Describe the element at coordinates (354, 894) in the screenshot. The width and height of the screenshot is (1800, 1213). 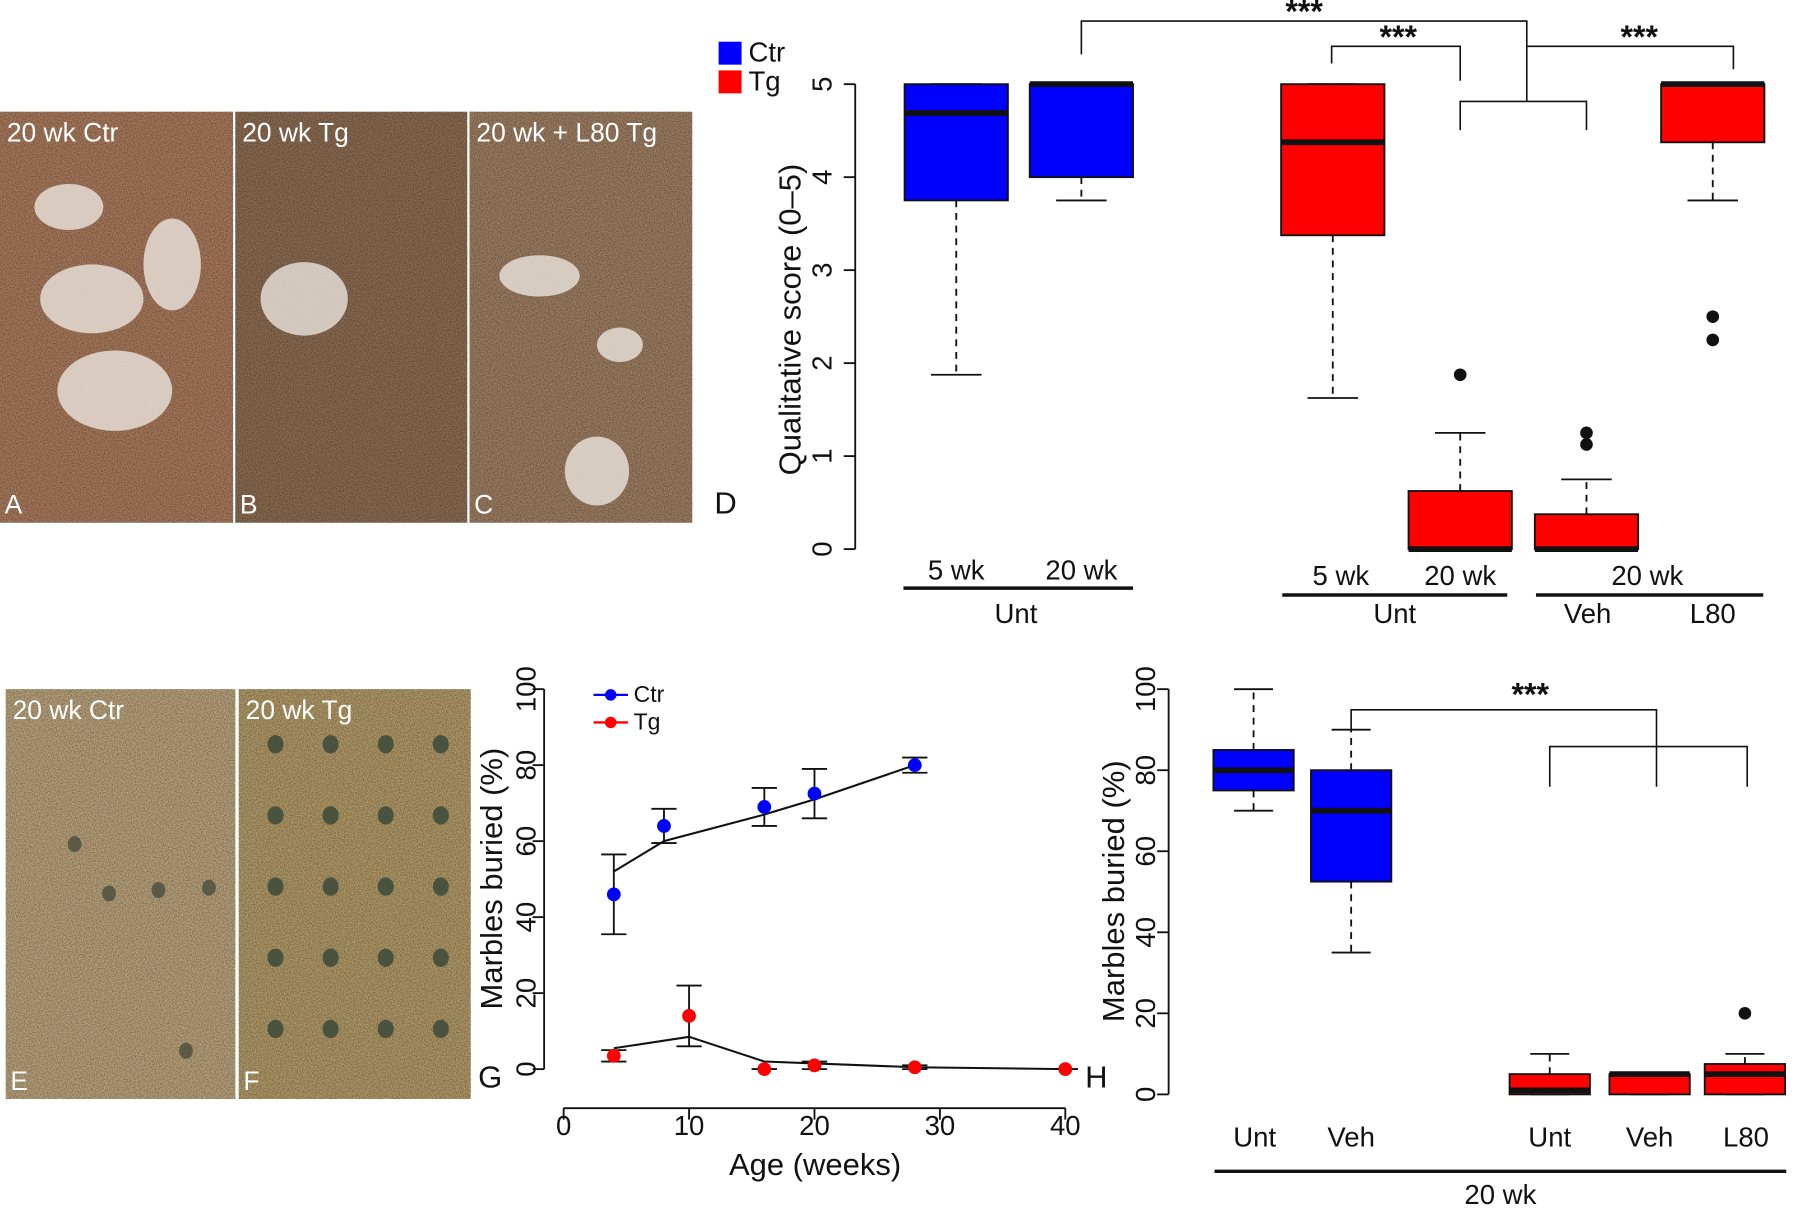
I see `photo: 20 wk Tg F` at that location.